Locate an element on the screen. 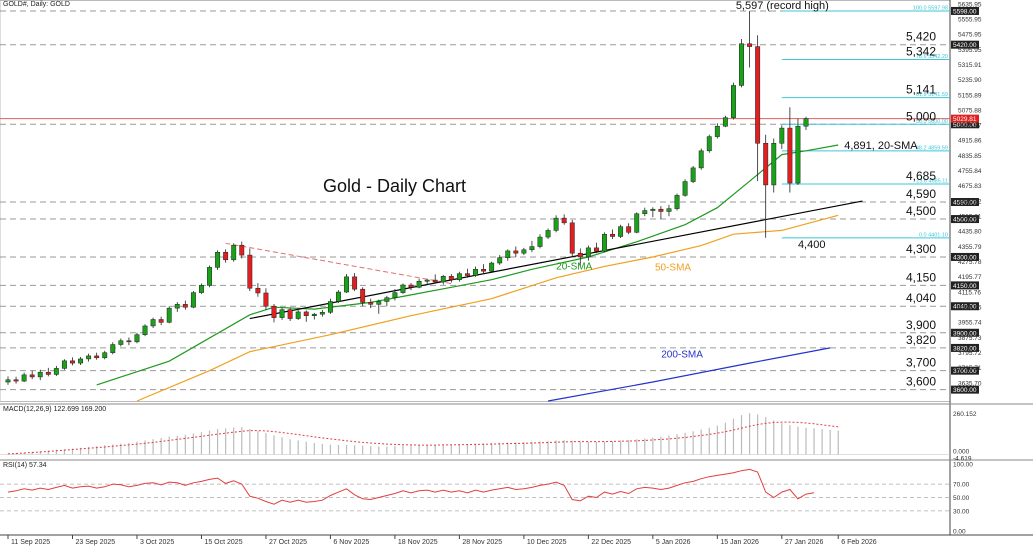  level-tag: 4300.00 is located at coordinates (965, 257).